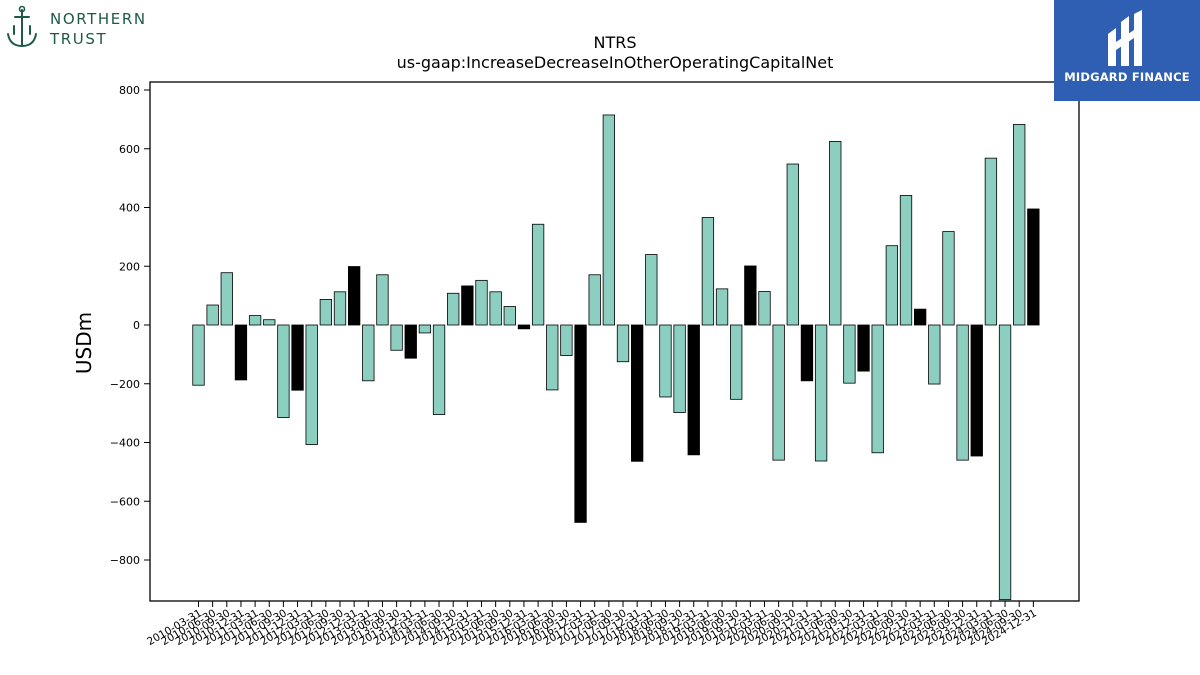 This screenshot has width=1200, height=675. What do you see at coordinates (614, 42) in the screenshot?
I see `chart-title: NTRS` at bounding box center [614, 42].